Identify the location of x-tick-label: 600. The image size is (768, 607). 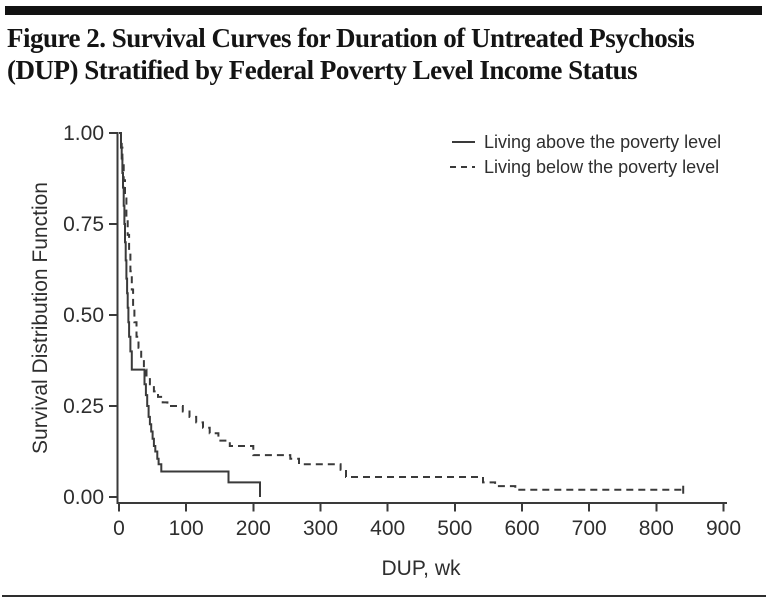
(521, 528).